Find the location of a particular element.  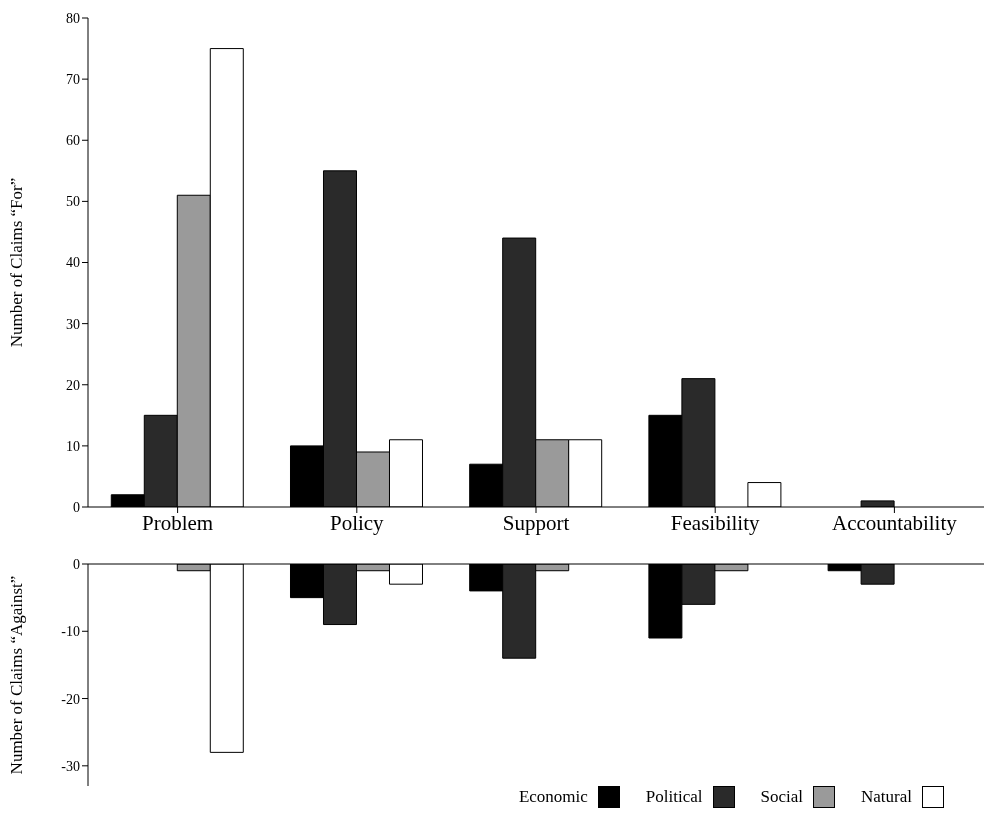

y-tick-label: -20 is located at coordinates (70, 699).